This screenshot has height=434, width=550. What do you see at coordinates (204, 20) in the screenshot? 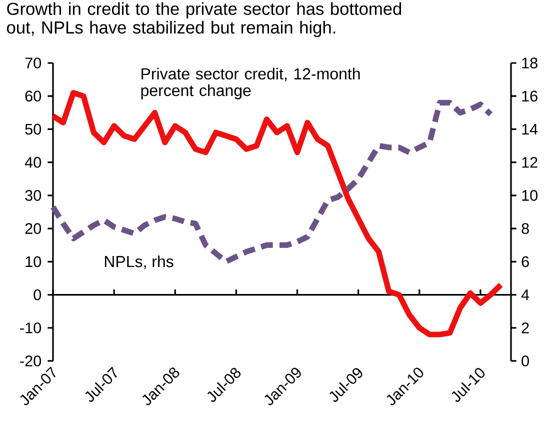
I see `chart-title: Growth in credit to the private sector has bottomed out, NPLs have stabilized but remain high.` at bounding box center [204, 20].